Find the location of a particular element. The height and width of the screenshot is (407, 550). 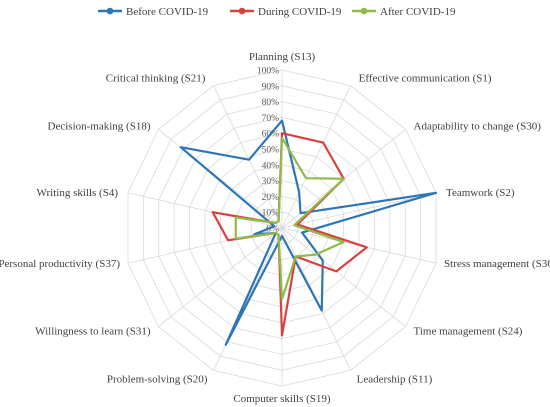

category-label-planning-s13: Planning (S13) is located at coordinates (282, 57).